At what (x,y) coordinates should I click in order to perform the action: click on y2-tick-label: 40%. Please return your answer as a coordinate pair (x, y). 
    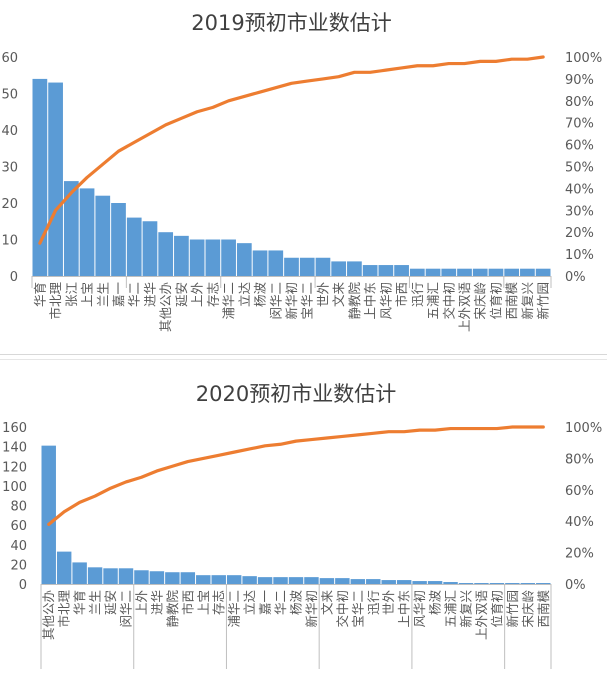
    Looking at the image, I should click on (579, 522).